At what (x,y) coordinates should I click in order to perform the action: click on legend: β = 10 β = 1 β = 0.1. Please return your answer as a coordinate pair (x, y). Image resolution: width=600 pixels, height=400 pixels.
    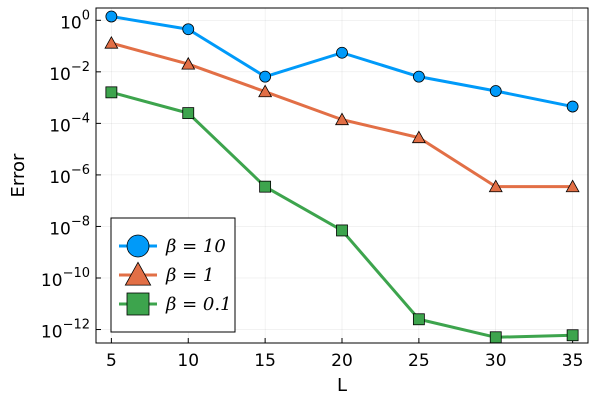
    Looking at the image, I should click on (173, 275).